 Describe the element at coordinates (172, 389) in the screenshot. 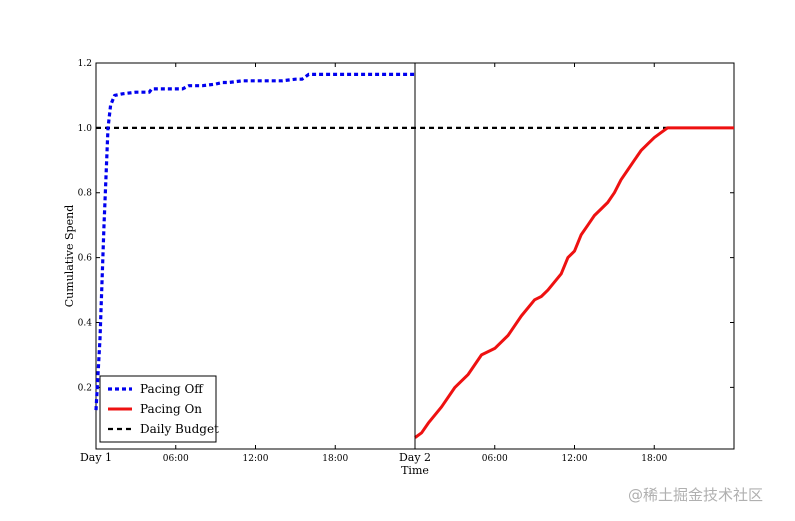

I see `legend-label: Pacing Off` at that location.